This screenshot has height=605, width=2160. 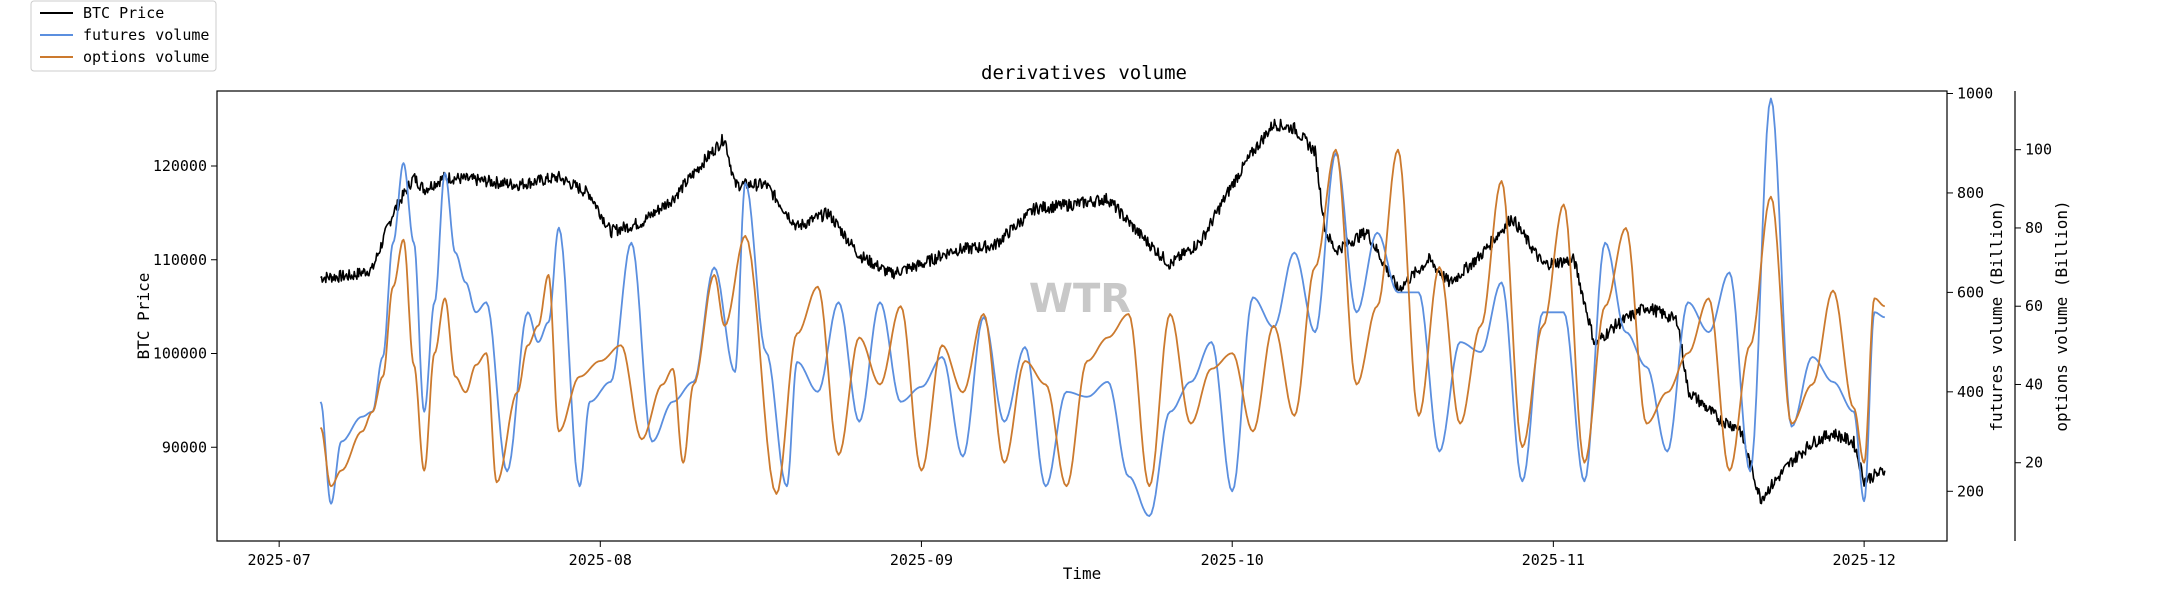 What do you see at coordinates (279, 560) in the screenshot?
I see `x-tick-label: 2025-07` at bounding box center [279, 560].